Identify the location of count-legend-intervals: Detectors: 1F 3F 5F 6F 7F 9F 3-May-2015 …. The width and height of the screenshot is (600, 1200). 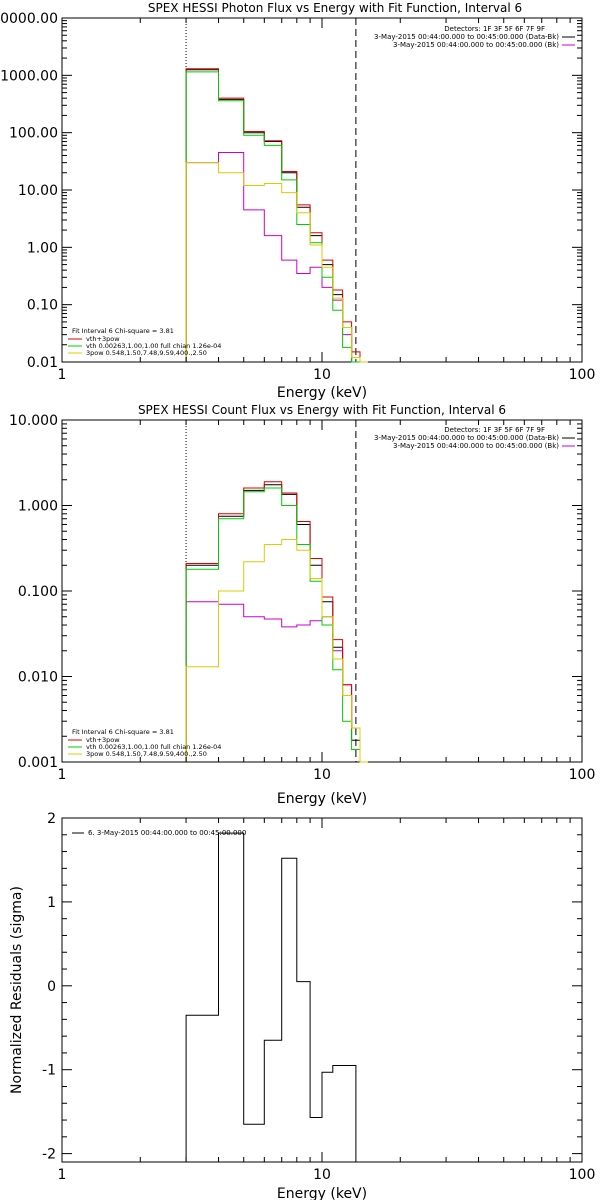
(474, 438).